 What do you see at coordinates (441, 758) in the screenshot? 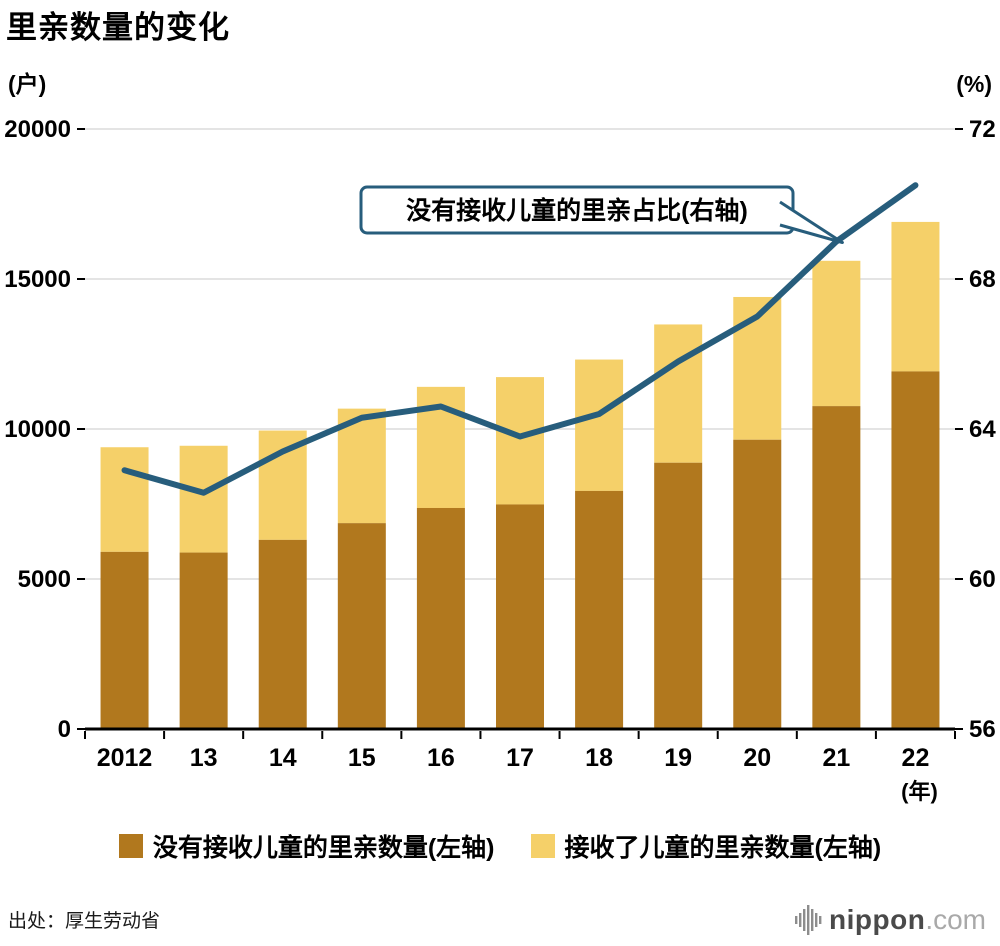
I see `x-axis-label: 16` at bounding box center [441, 758].